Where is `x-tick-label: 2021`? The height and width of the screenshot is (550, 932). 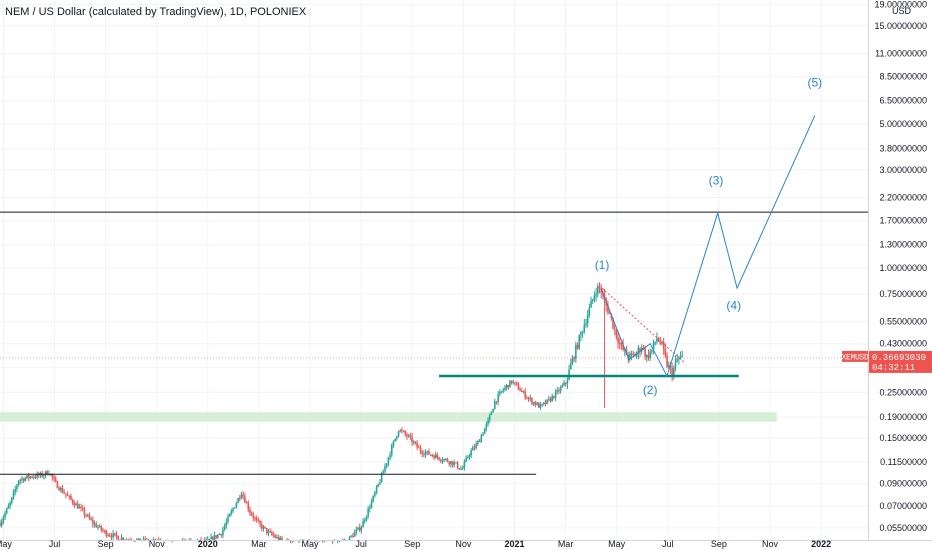 x-tick-label: 2021 is located at coordinates (514, 544).